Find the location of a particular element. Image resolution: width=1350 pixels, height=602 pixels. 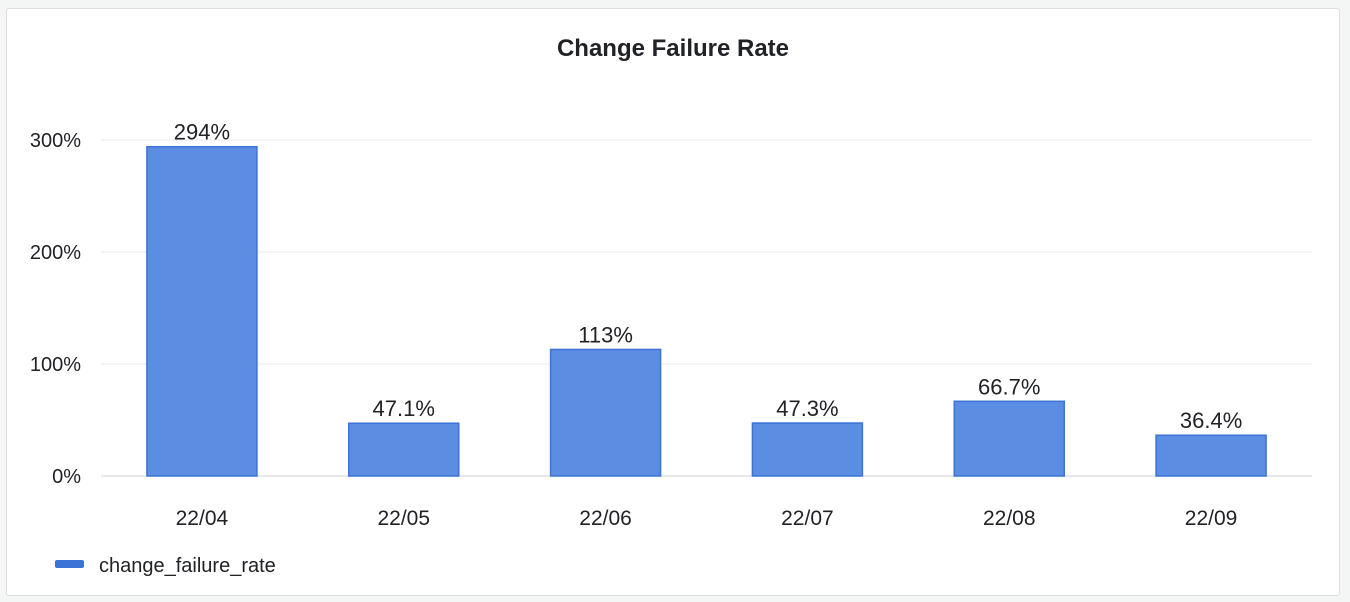

y-tick-label: 200% is located at coordinates (55, 253).